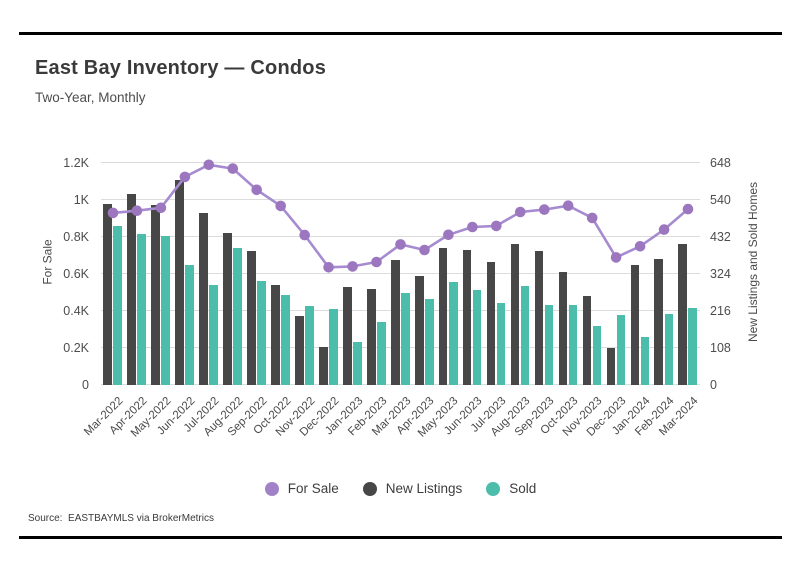 This screenshot has width=799, height=575. What do you see at coordinates (48, 262) in the screenshot?
I see `left-axis-title-container: For Sale` at bounding box center [48, 262].